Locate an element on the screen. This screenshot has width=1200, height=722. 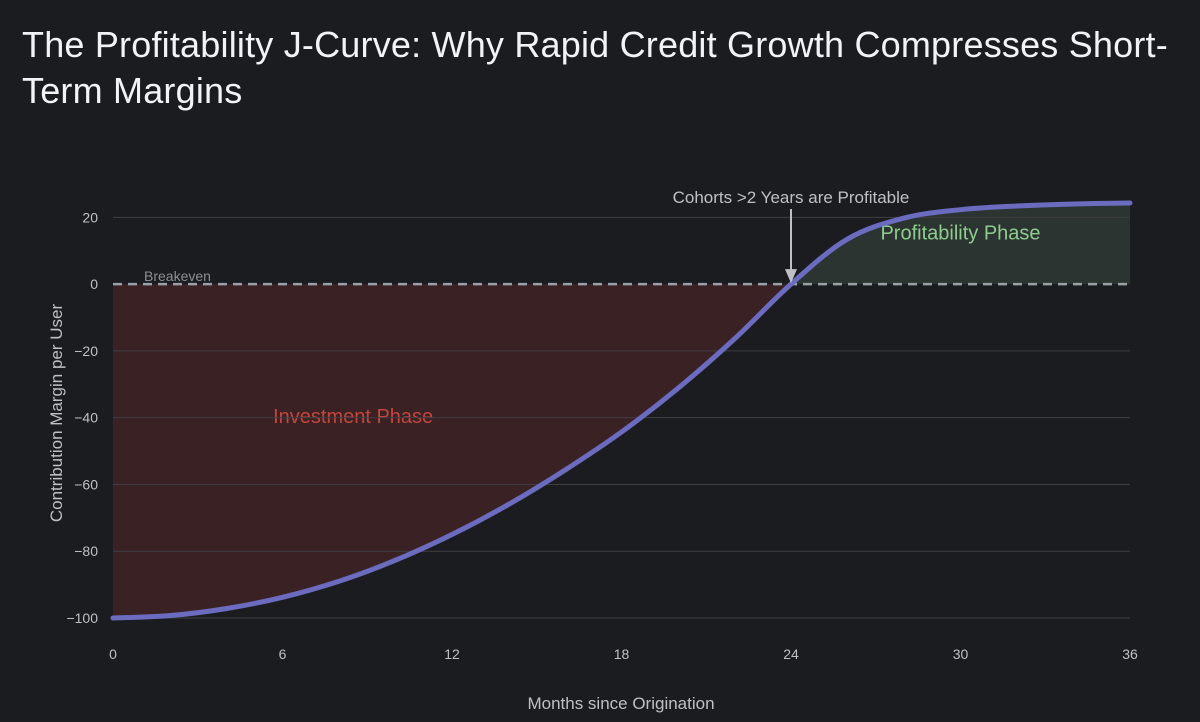
x-tick-label: 6 is located at coordinates (283, 654).